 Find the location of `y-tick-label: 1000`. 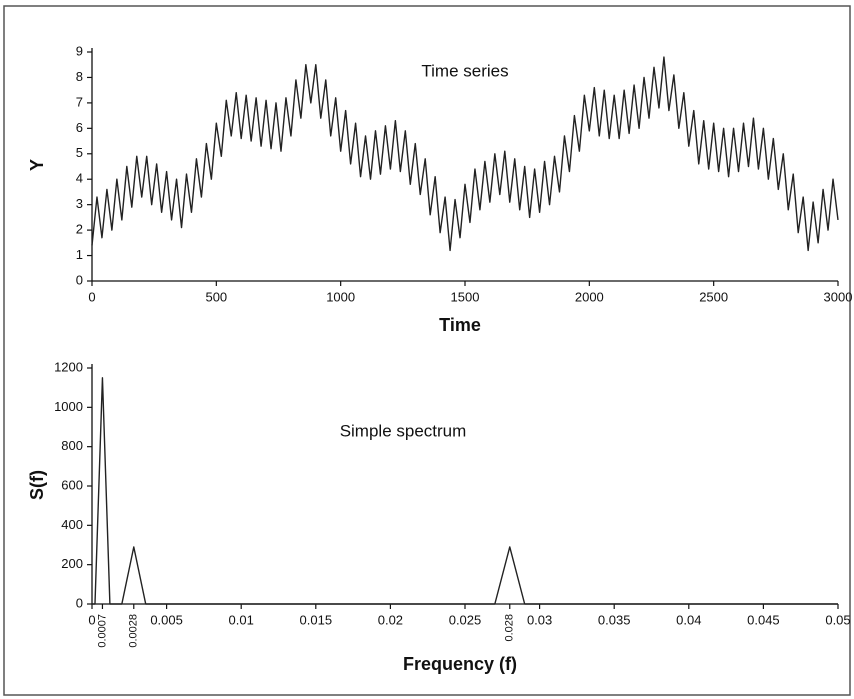

y-tick-label: 1000 is located at coordinates (68, 406).